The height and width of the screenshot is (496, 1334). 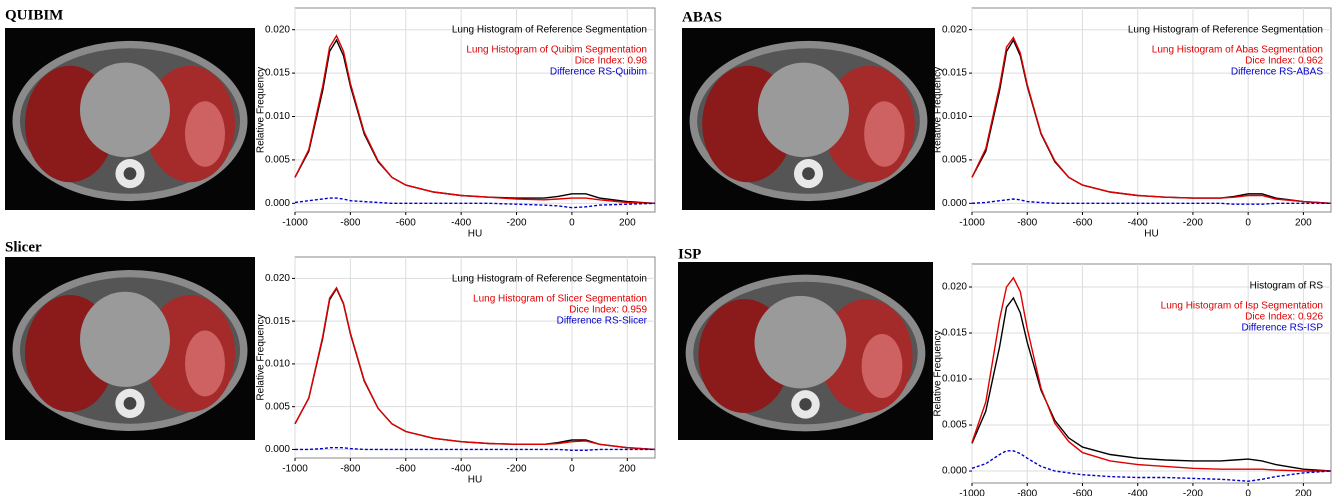 I want to click on legend-entry: Difference RS-Quibim, so click(x=598, y=72).